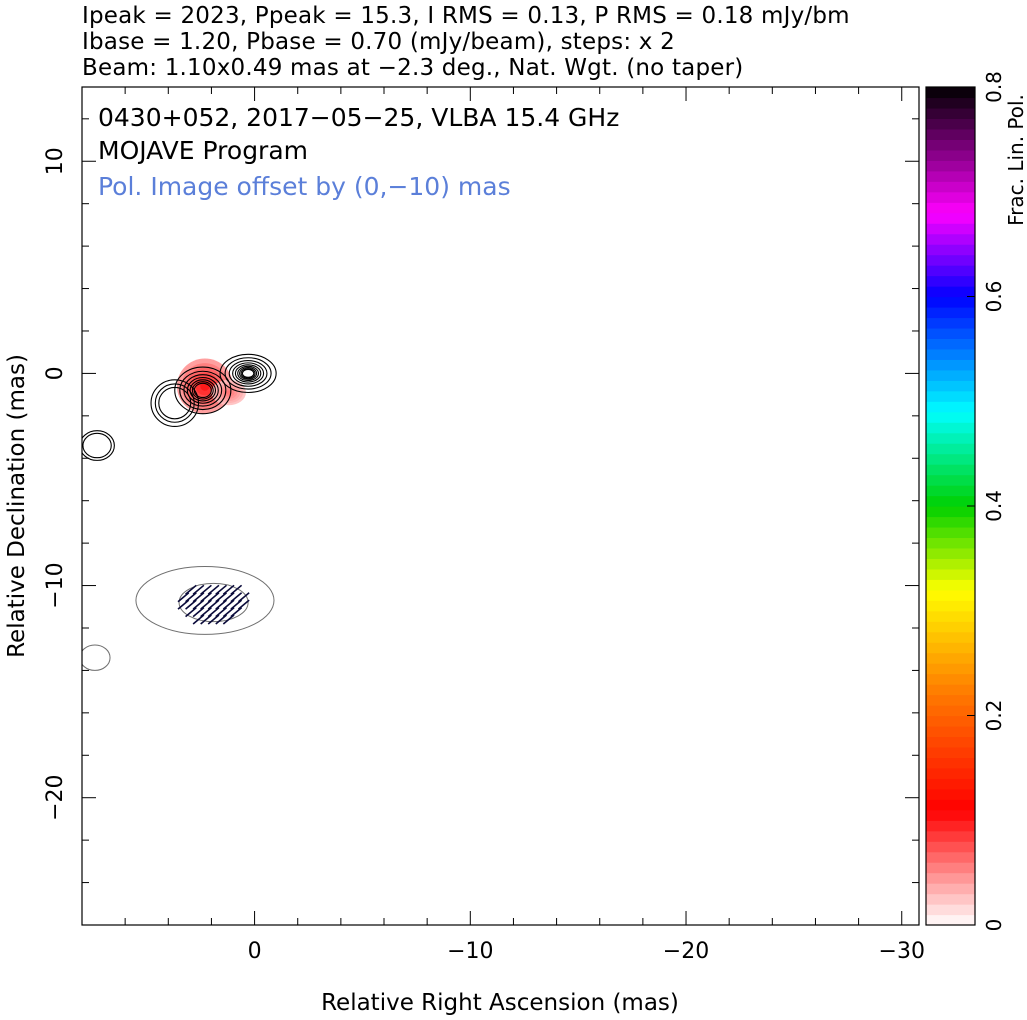  I want to click on x-tick-label: −10, so click(470, 951).